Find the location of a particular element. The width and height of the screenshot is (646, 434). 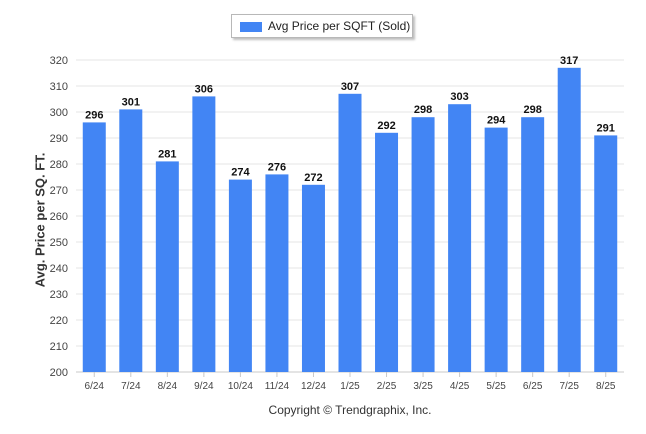

x-tick-label: 7/24 is located at coordinates (131, 386).